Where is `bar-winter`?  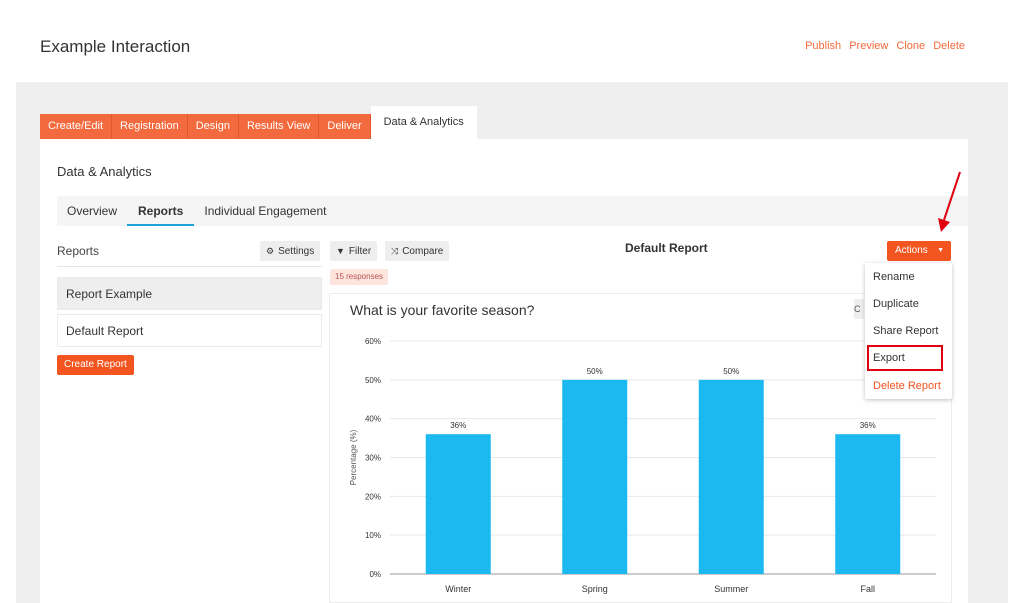
bar-winter is located at coordinates (458, 504).